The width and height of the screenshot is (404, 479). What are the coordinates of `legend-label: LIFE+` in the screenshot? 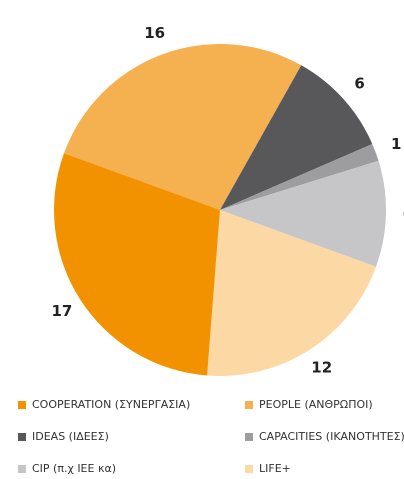 It's located at (275, 468).